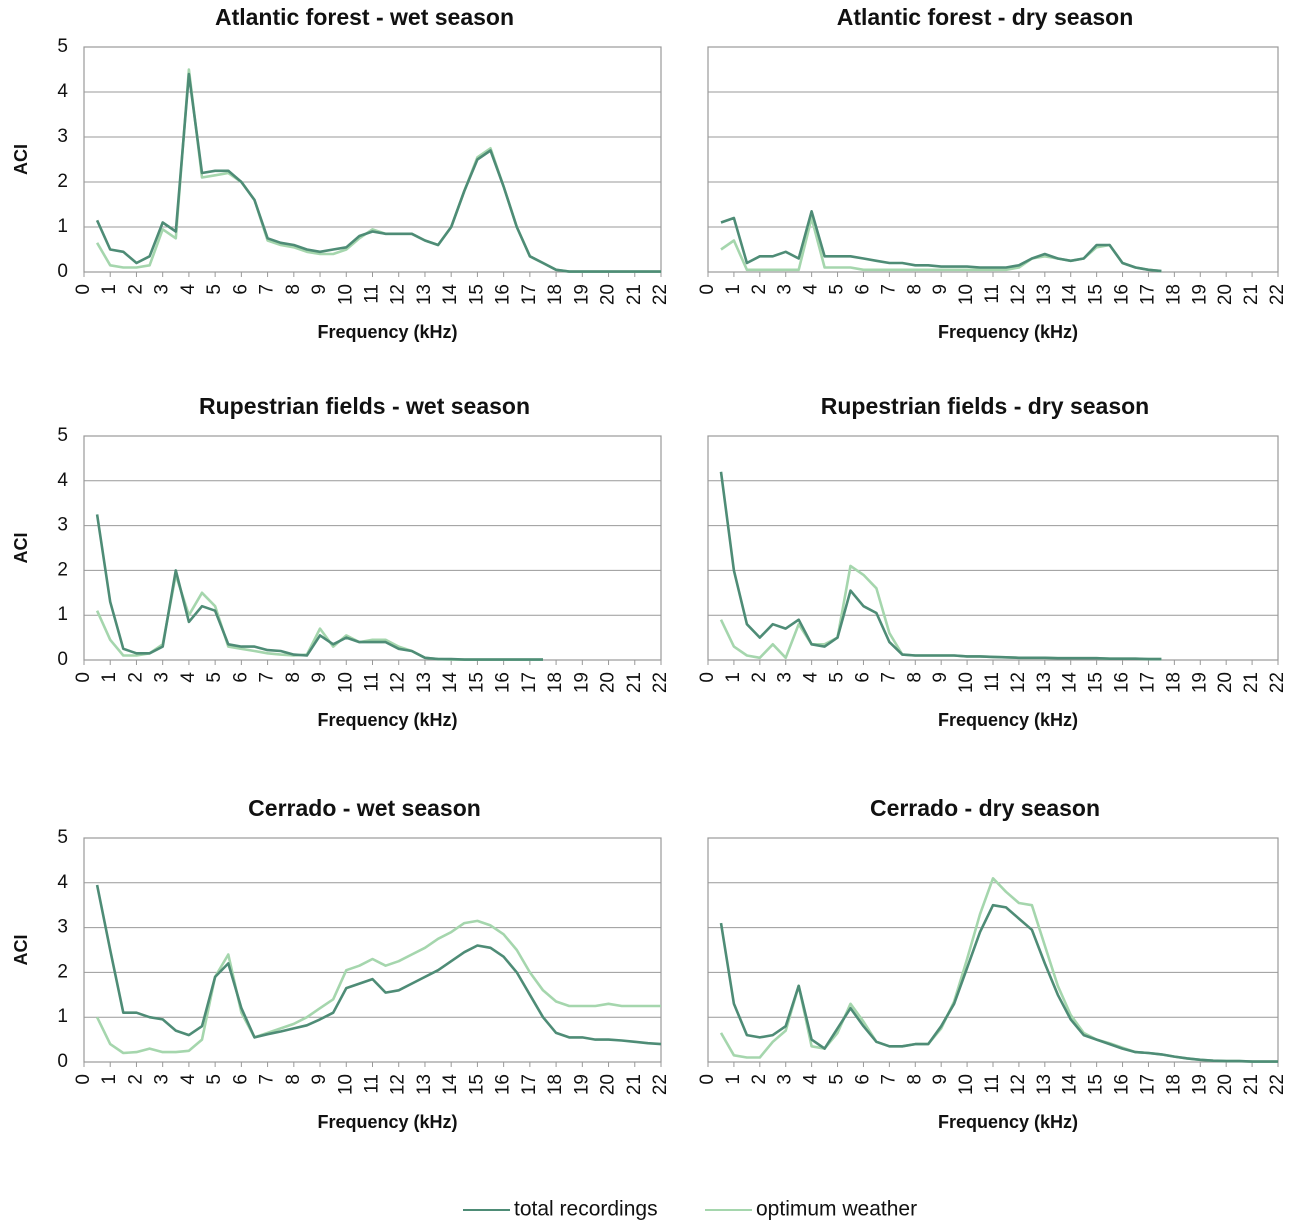 The width and height of the screenshot is (1296, 1225). I want to click on y-tick-label: 2, so click(62, 971).